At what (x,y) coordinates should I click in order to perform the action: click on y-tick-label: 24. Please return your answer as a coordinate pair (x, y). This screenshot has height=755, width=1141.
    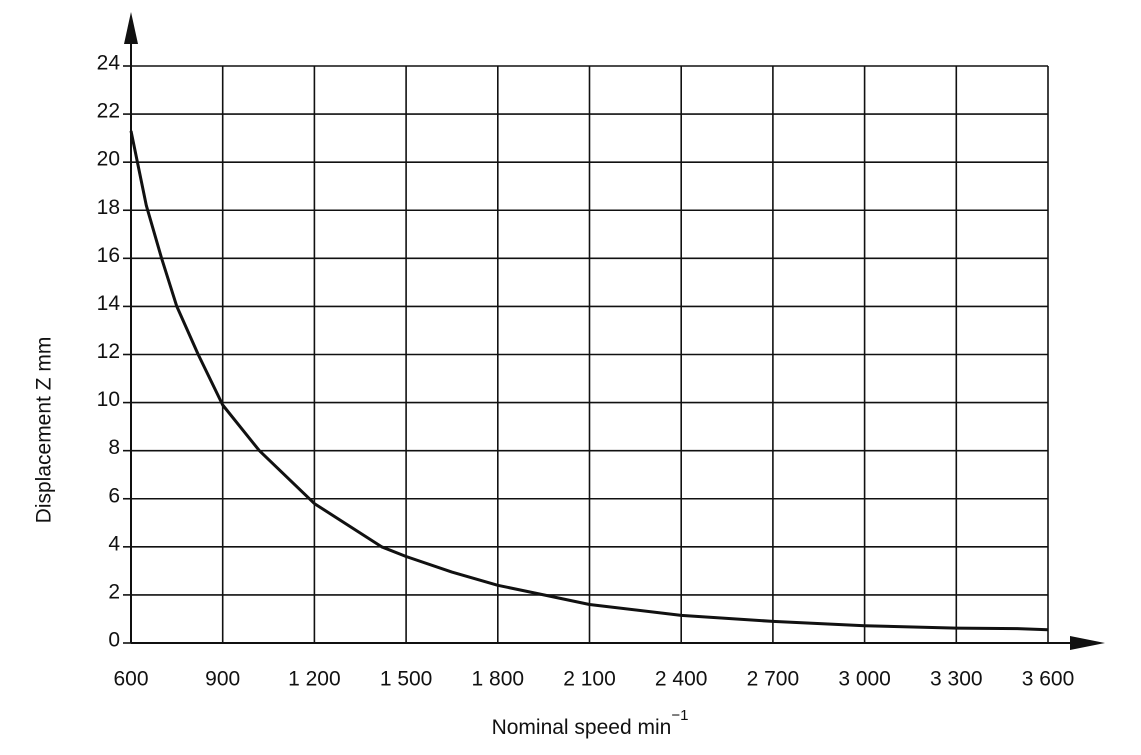
    Looking at the image, I should click on (109, 63).